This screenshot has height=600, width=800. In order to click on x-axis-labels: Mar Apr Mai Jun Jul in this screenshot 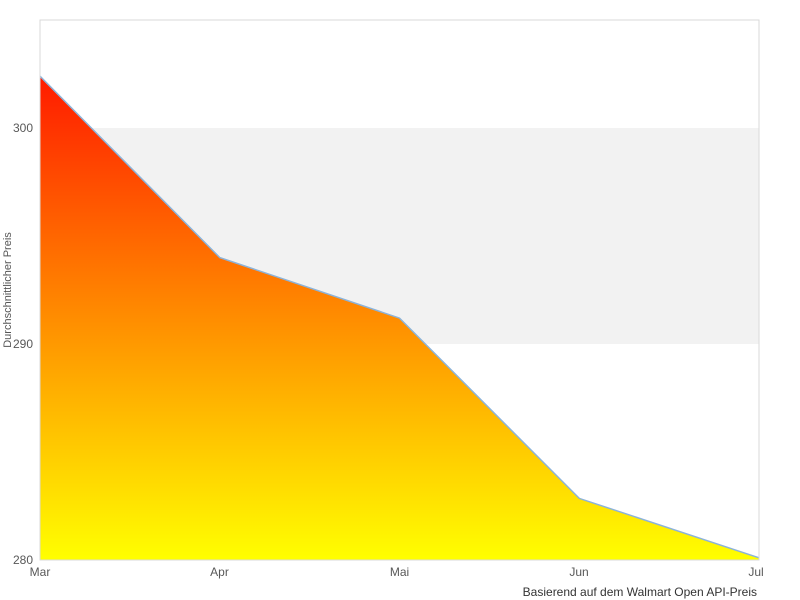, I will do `click(397, 572)`.